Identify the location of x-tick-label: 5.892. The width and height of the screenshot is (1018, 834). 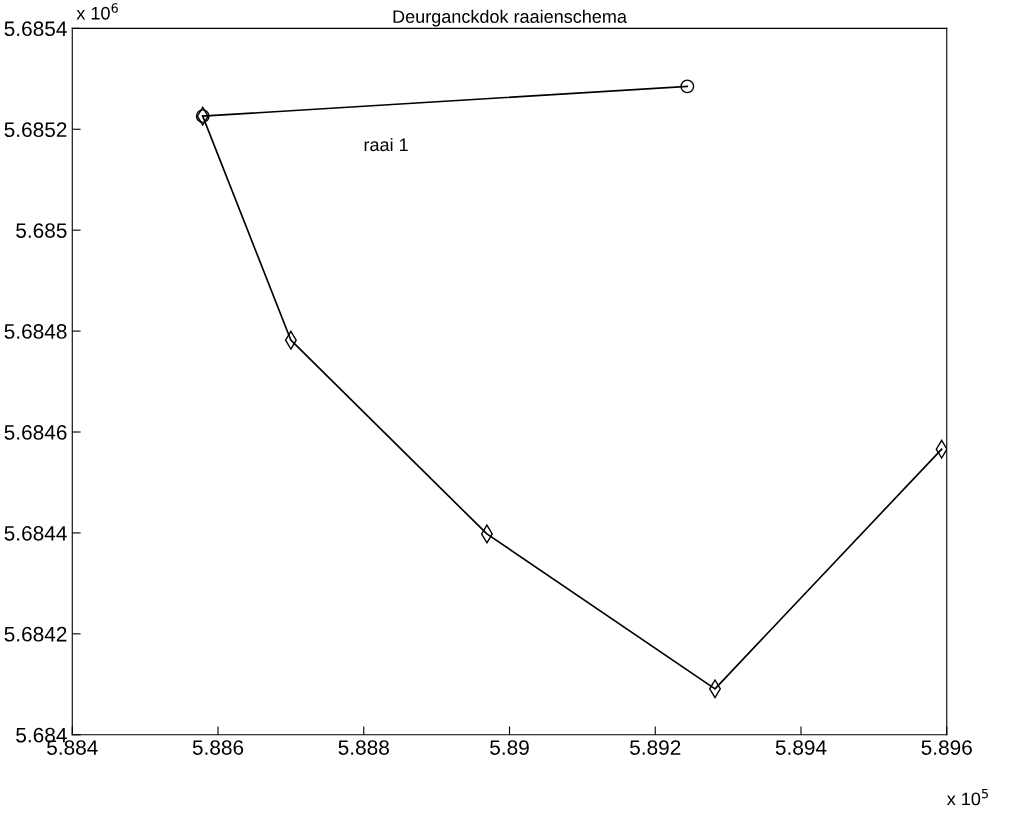
(655, 747).